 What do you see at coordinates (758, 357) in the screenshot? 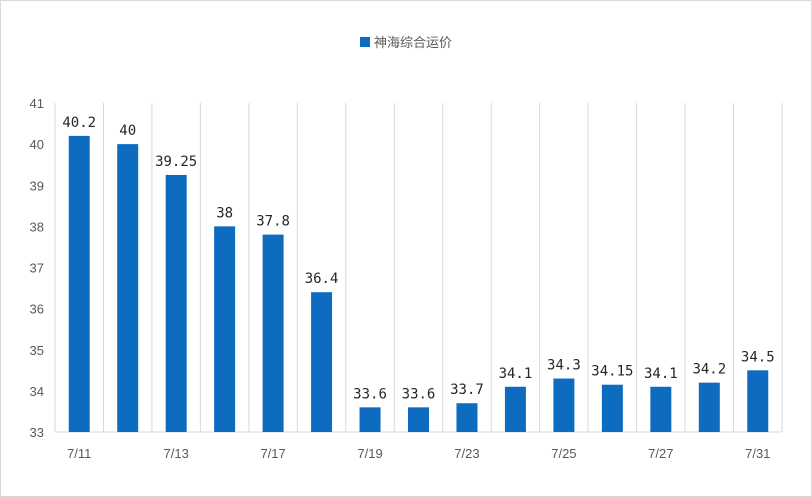
I see `data-label: 34.5` at bounding box center [758, 357].